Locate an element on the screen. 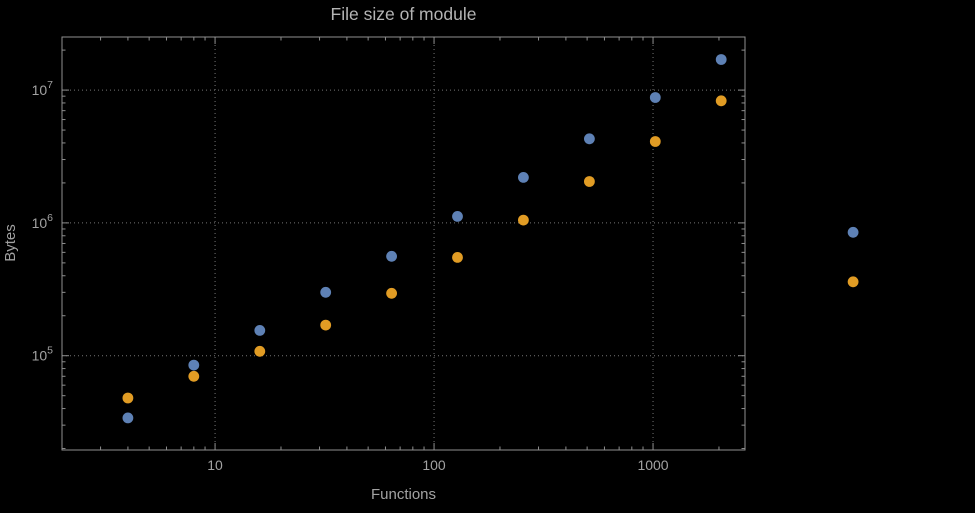 The width and height of the screenshot is (975, 513). y-tick-label: 10⁶ is located at coordinates (43, 221).